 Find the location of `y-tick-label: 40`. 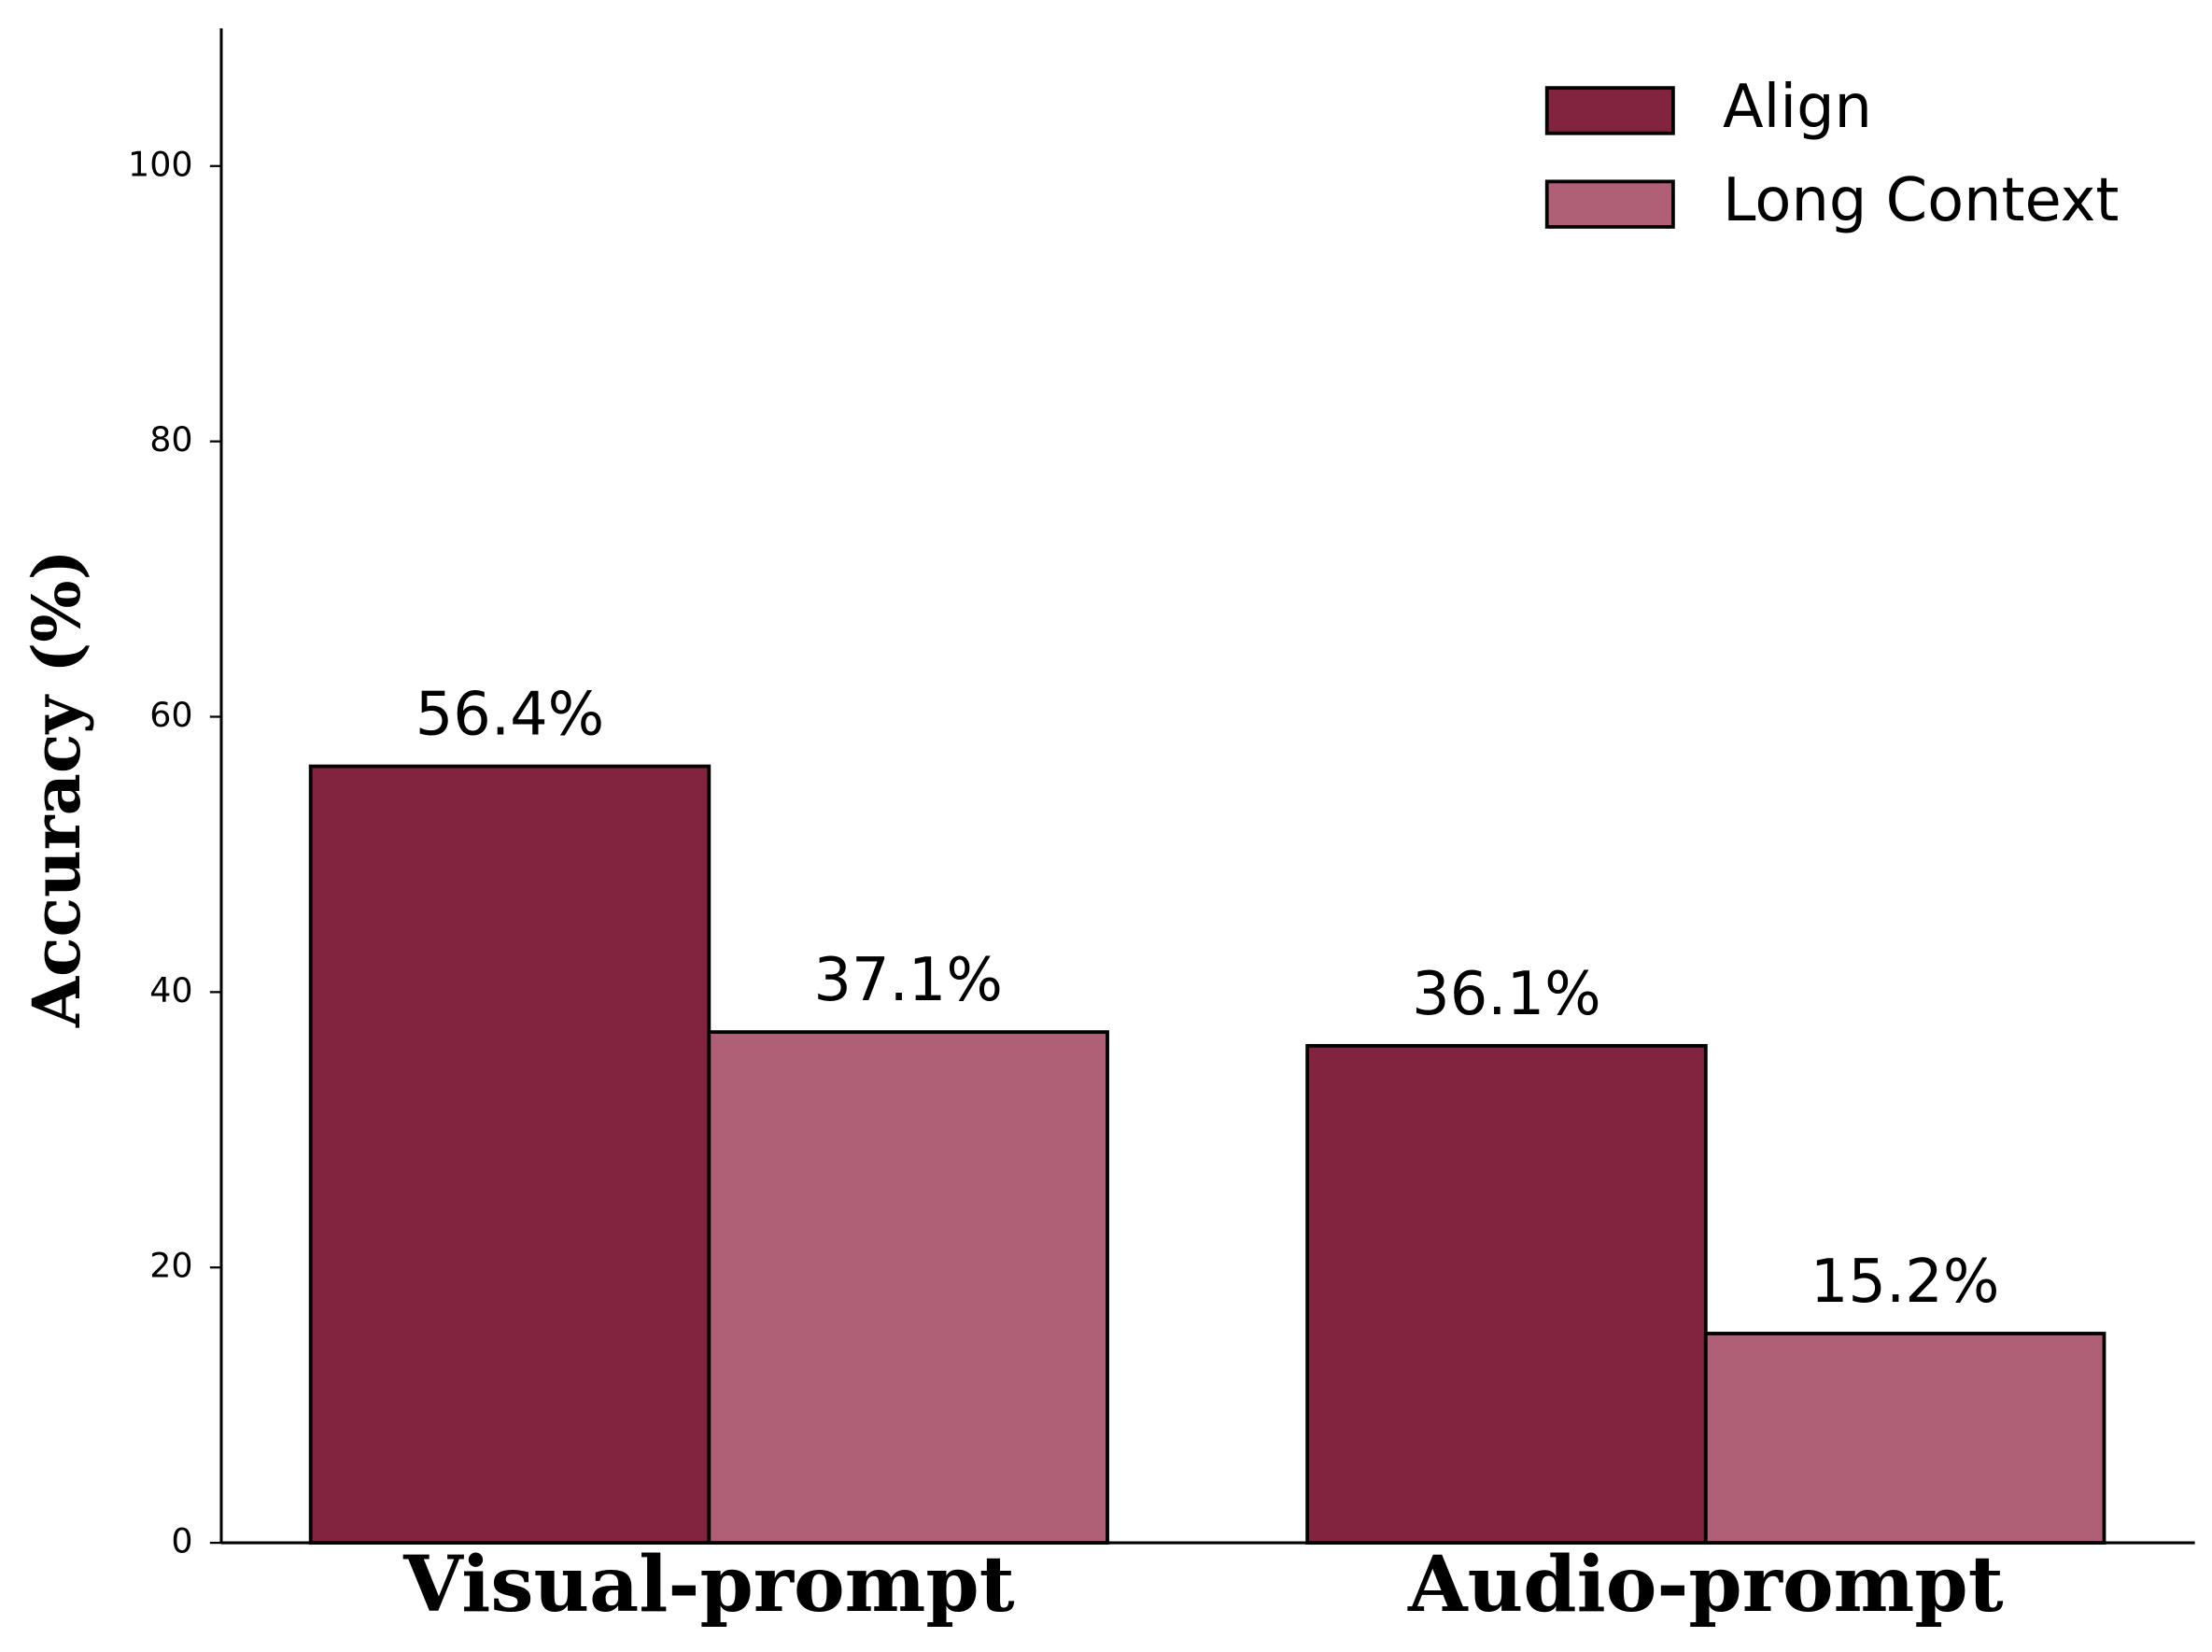

y-tick-label: 40 is located at coordinates (170, 990).